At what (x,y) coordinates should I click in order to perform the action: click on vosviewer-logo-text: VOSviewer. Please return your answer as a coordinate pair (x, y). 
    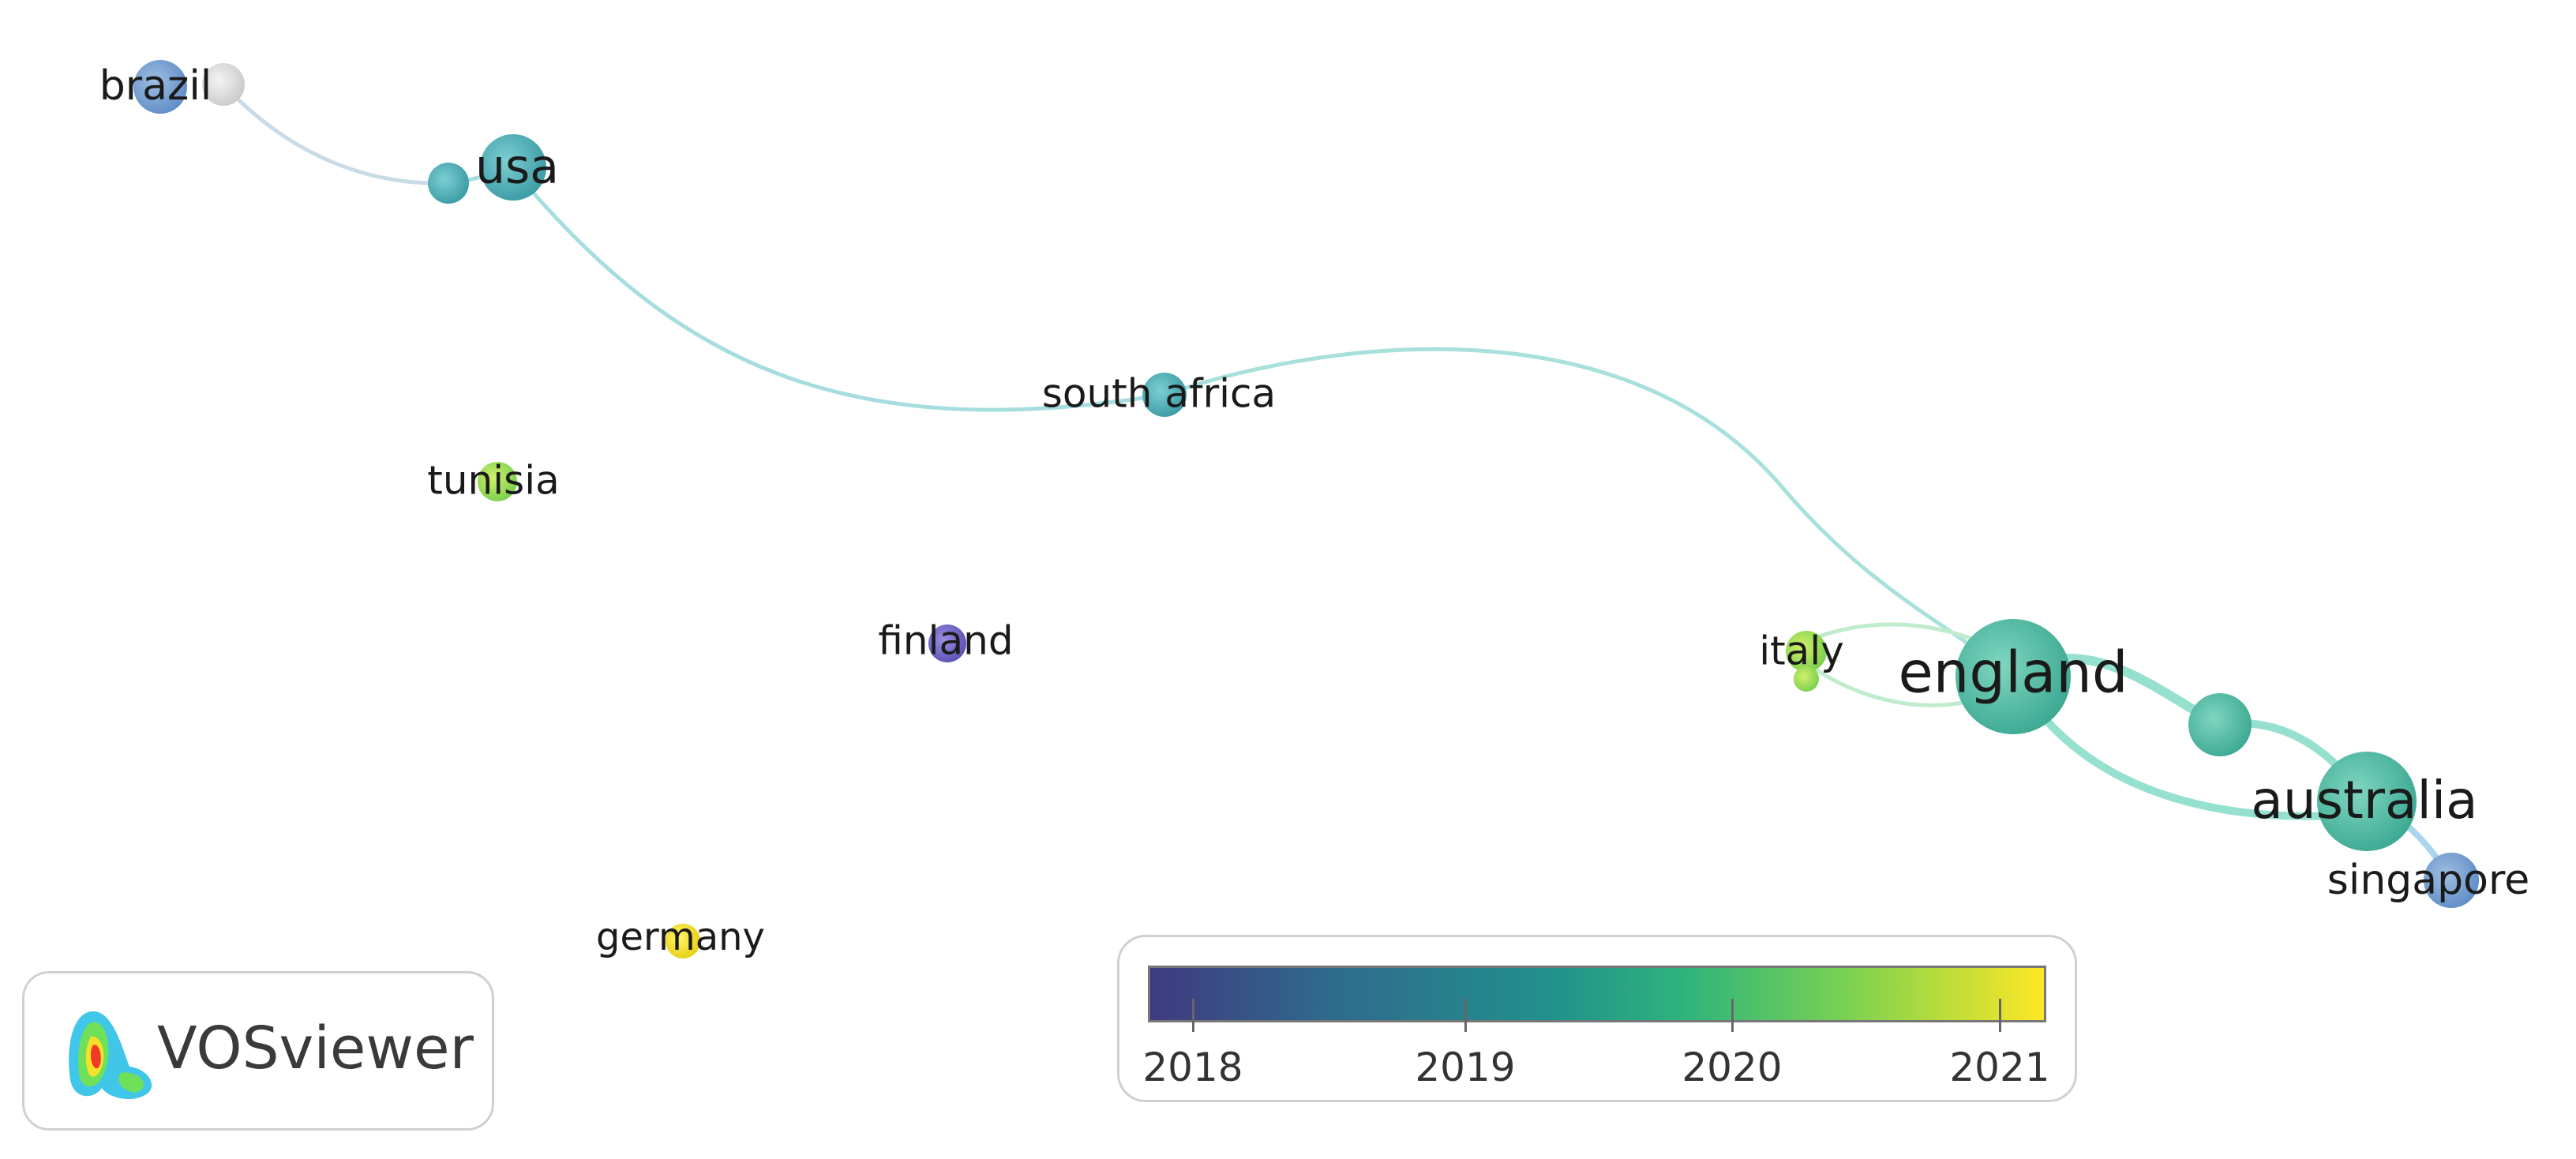
    Looking at the image, I should click on (315, 1048).